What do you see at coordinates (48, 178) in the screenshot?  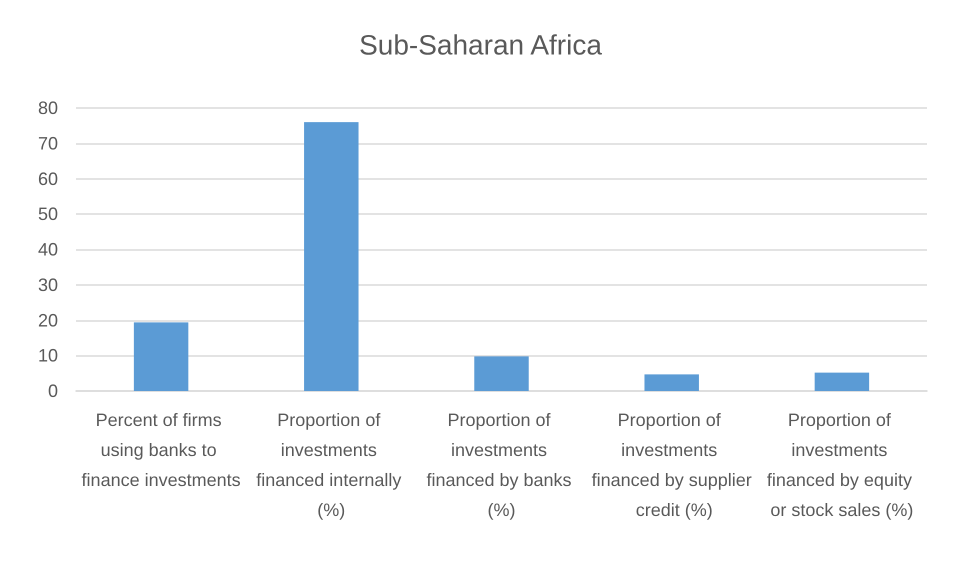 I see `y-tick-label: 60` at bounding box center [48, 178].